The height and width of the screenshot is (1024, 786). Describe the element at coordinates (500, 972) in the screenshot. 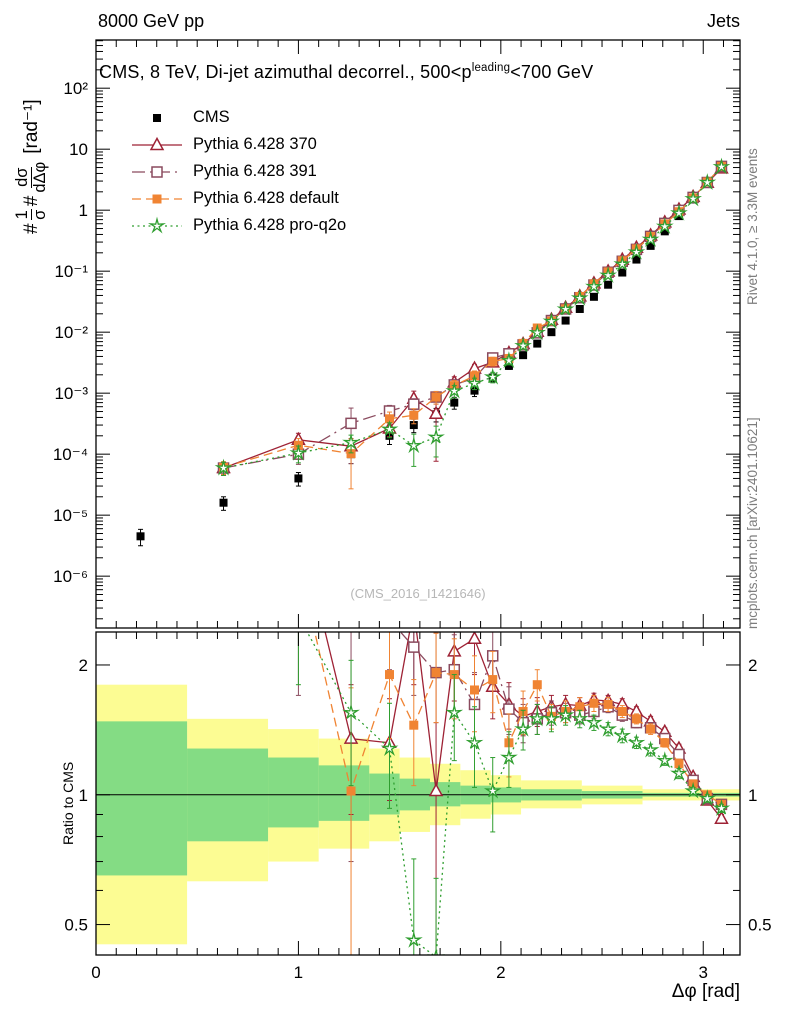

I see `x-tick-label: 2` at that location.